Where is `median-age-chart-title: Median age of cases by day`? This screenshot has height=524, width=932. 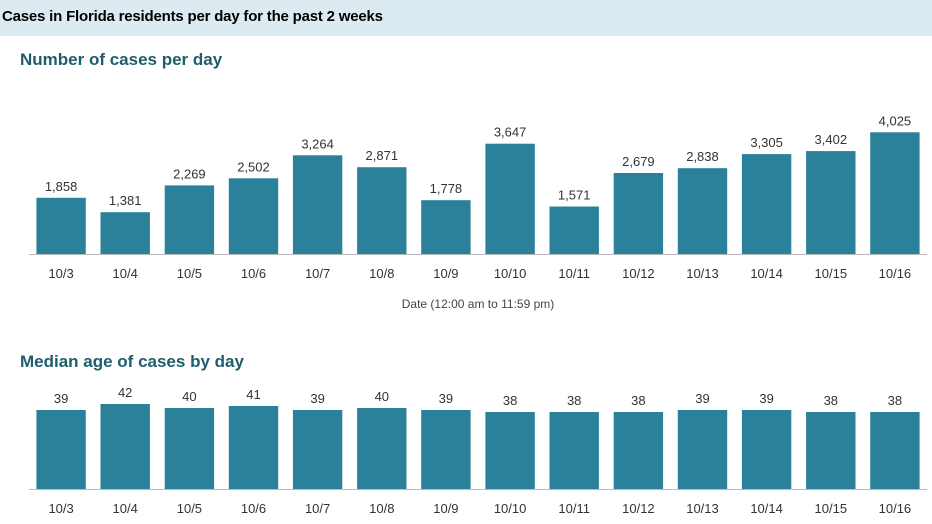
median-age-chart-title: Median age of cases by day is located at coordinates (132, 361).